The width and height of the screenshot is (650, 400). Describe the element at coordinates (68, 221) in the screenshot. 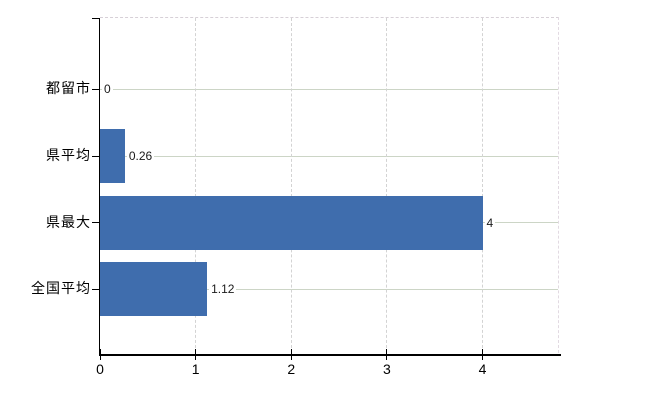

I see `category-label: 県最大` at that location.